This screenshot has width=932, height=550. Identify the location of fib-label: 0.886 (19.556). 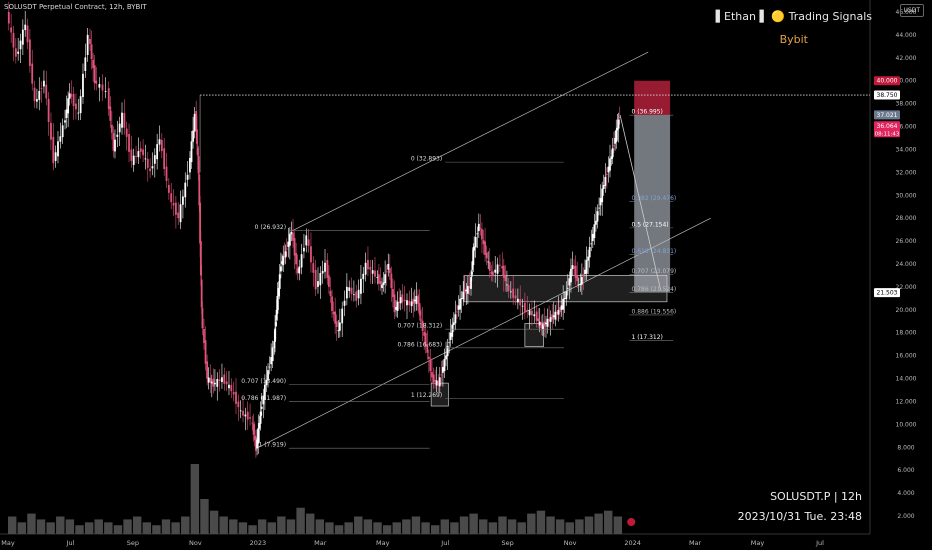
(653, 311).